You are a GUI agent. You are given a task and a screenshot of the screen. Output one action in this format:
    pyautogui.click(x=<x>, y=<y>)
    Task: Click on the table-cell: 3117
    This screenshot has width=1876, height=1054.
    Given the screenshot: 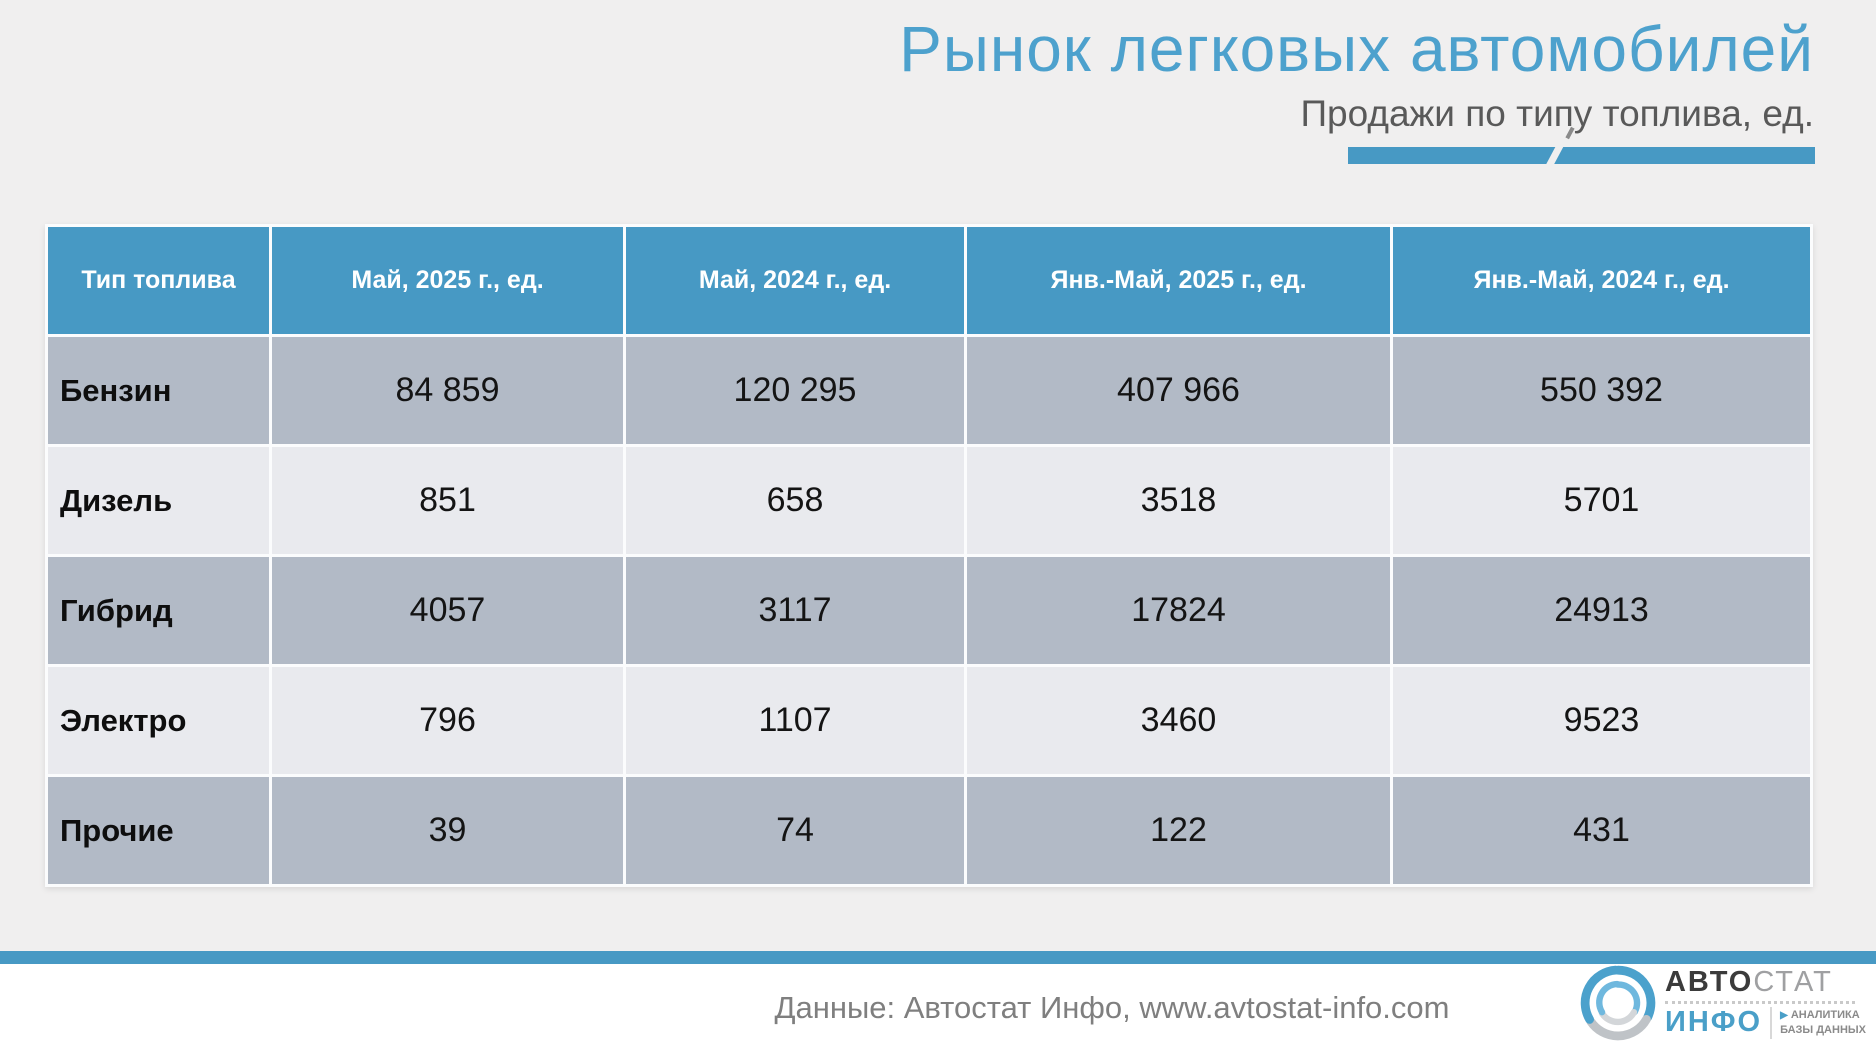 What is the action you would take?
    pyautogui.click(x=795, y=610)
    